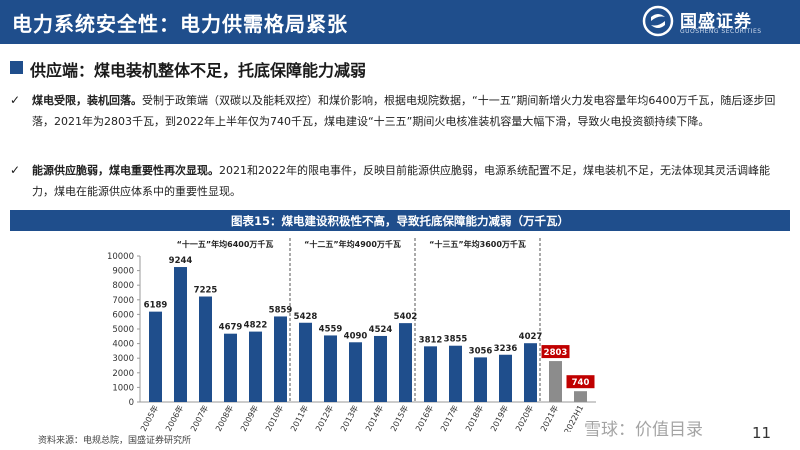 This screenshot has width=800, height=450. Describe the element at coordinates (643, 430) in the screenshot. I see `watermark: 雪球：价值目录` at that location.